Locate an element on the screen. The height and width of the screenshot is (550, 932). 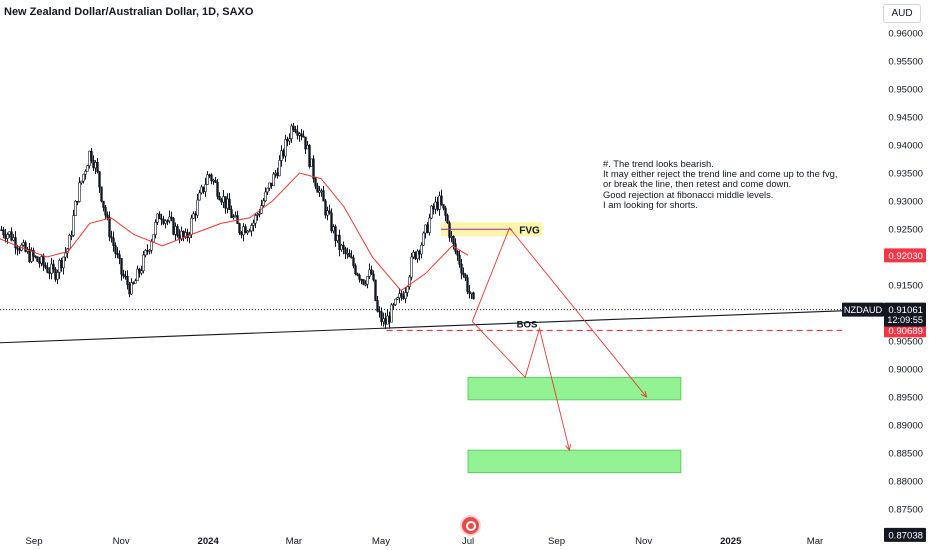
trend-line is located at coordinates (436, 326).